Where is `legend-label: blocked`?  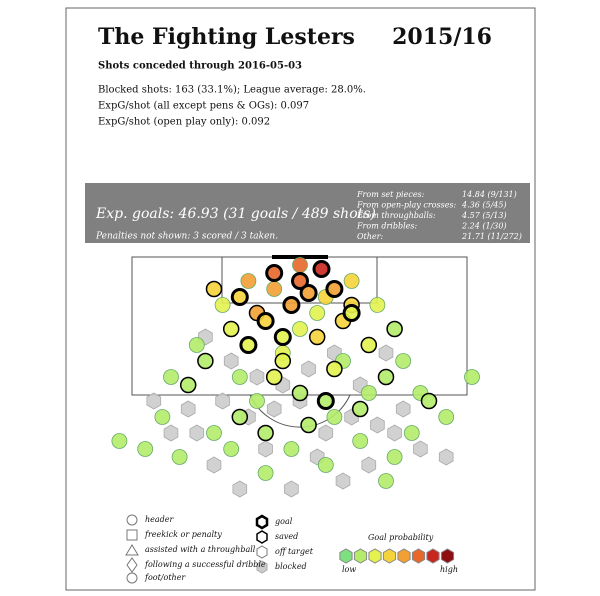 legend-label: blocked is located at coordinates (291, 566).